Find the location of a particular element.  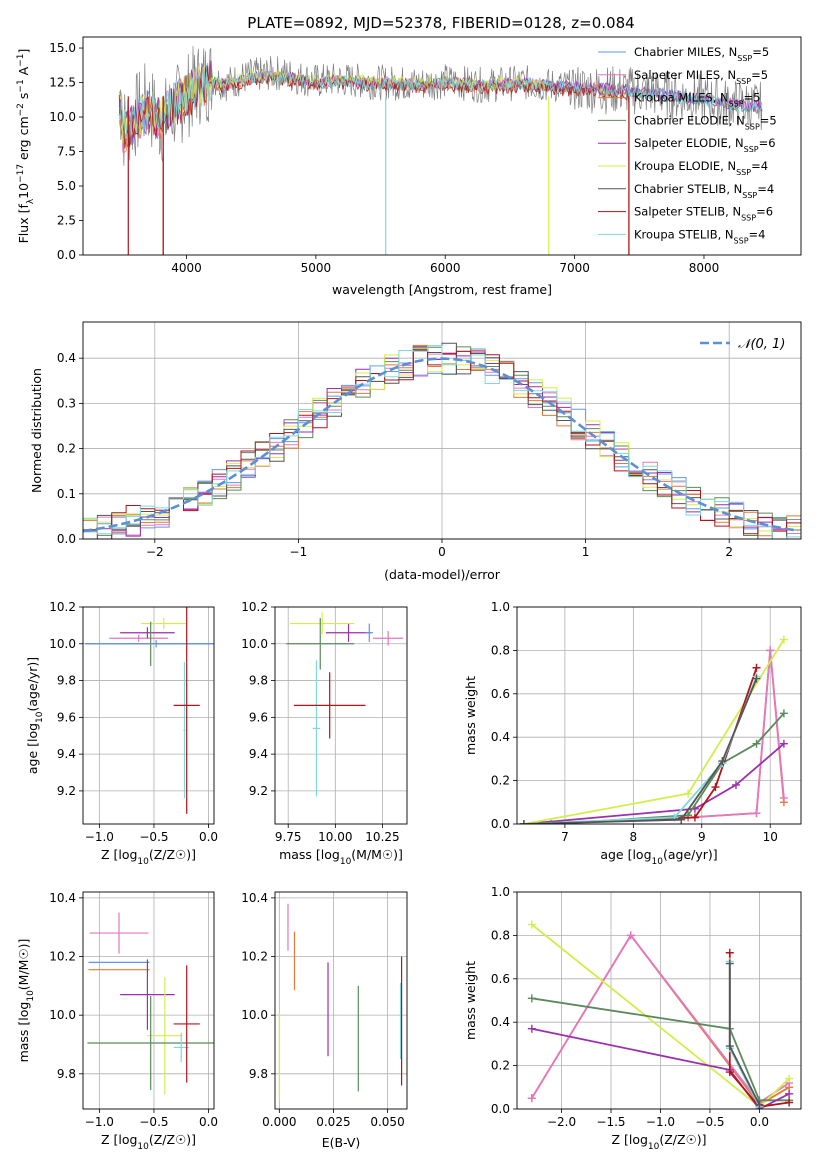

x-tick-label: 4000 is located at coordinates (186, 268).